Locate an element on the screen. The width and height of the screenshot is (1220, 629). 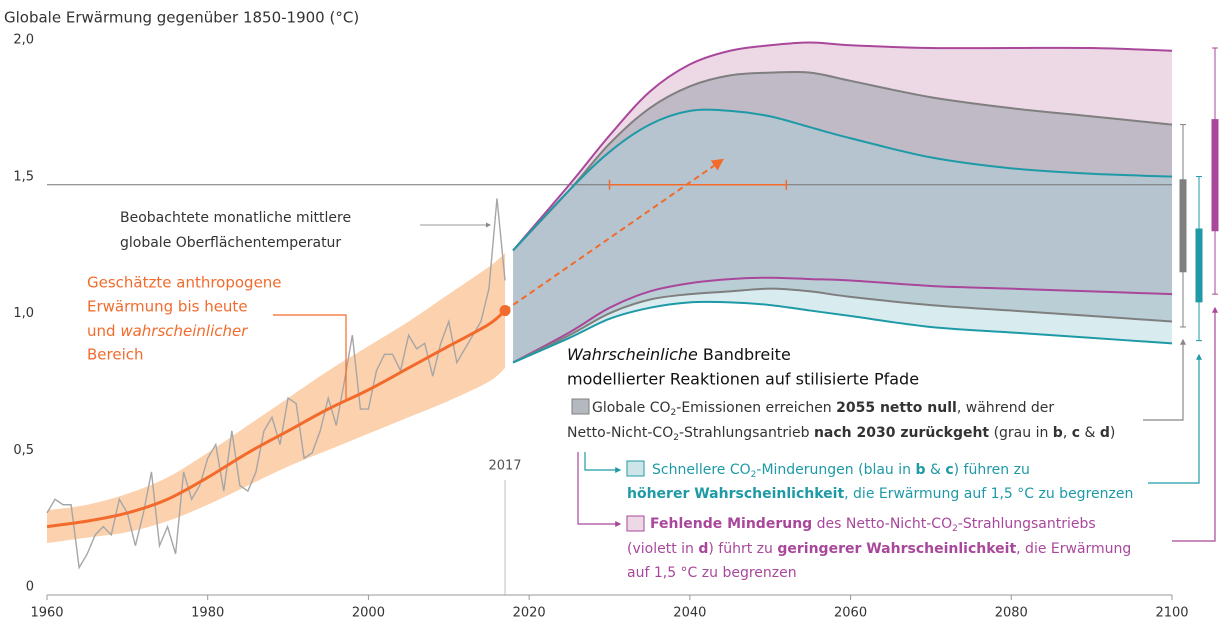
text-run: nach 2030 zurückgeht is located at coordinates (901, 433).